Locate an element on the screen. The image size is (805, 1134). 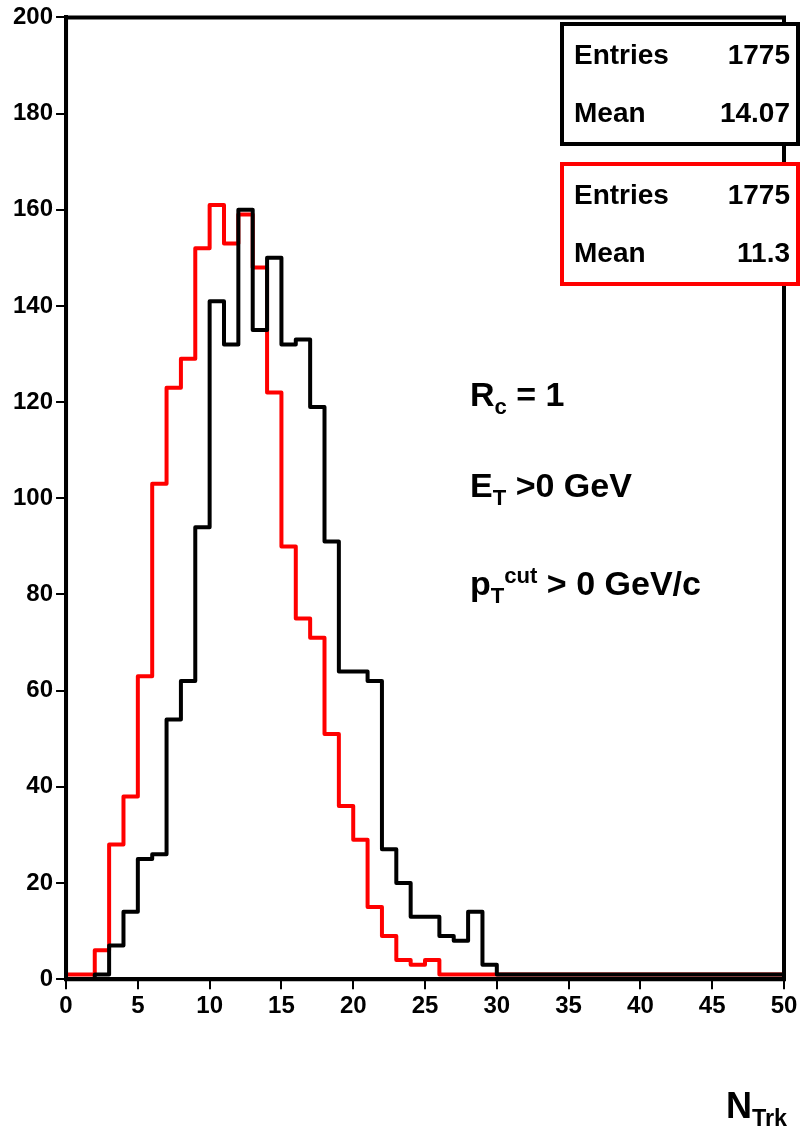
x-tick-label: 20 is located at coordinates (353, 1005).